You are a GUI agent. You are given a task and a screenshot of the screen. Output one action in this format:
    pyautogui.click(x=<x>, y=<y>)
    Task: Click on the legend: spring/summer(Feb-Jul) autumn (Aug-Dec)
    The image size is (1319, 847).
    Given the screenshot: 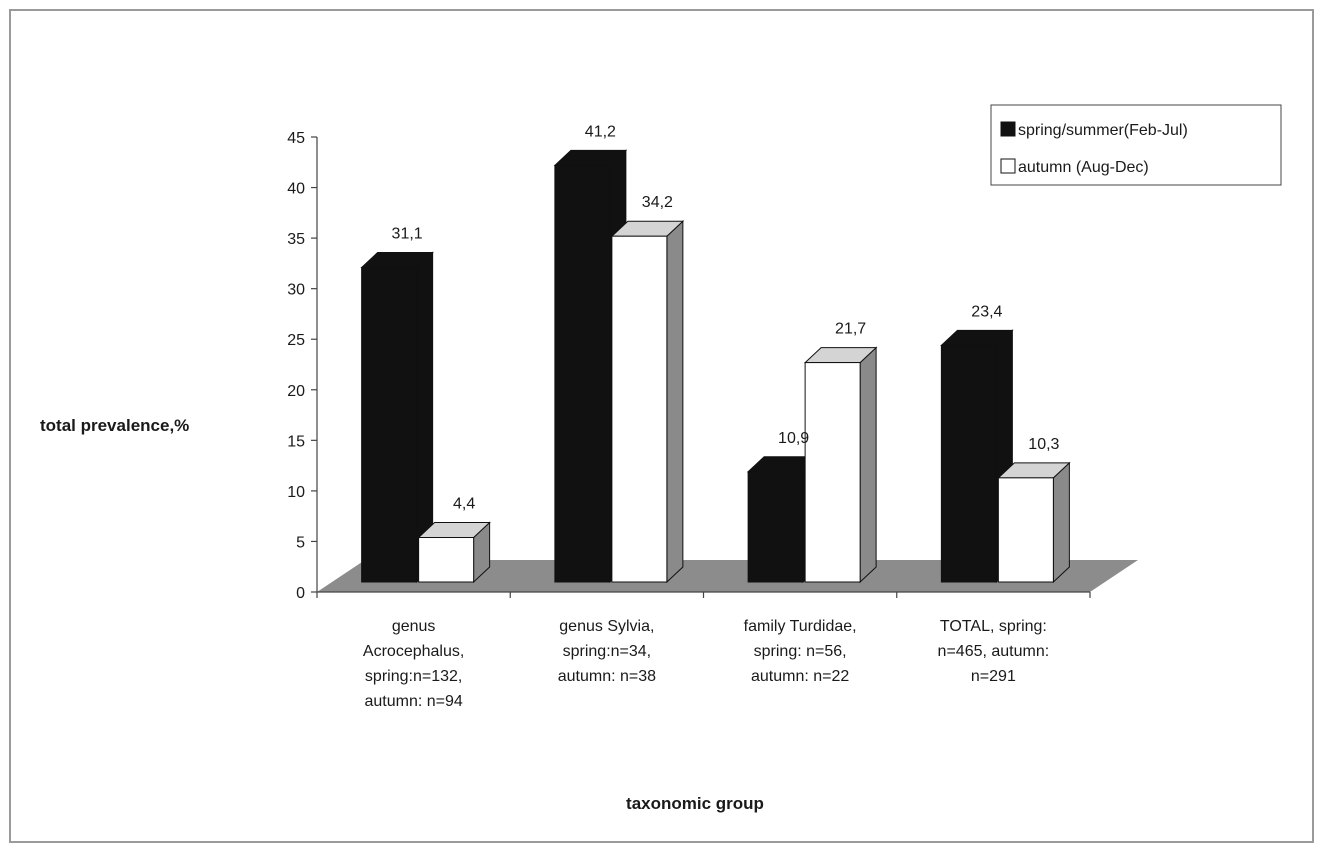 What is the action you would take?
    pyautogui.click(x=1136, y=145)
    